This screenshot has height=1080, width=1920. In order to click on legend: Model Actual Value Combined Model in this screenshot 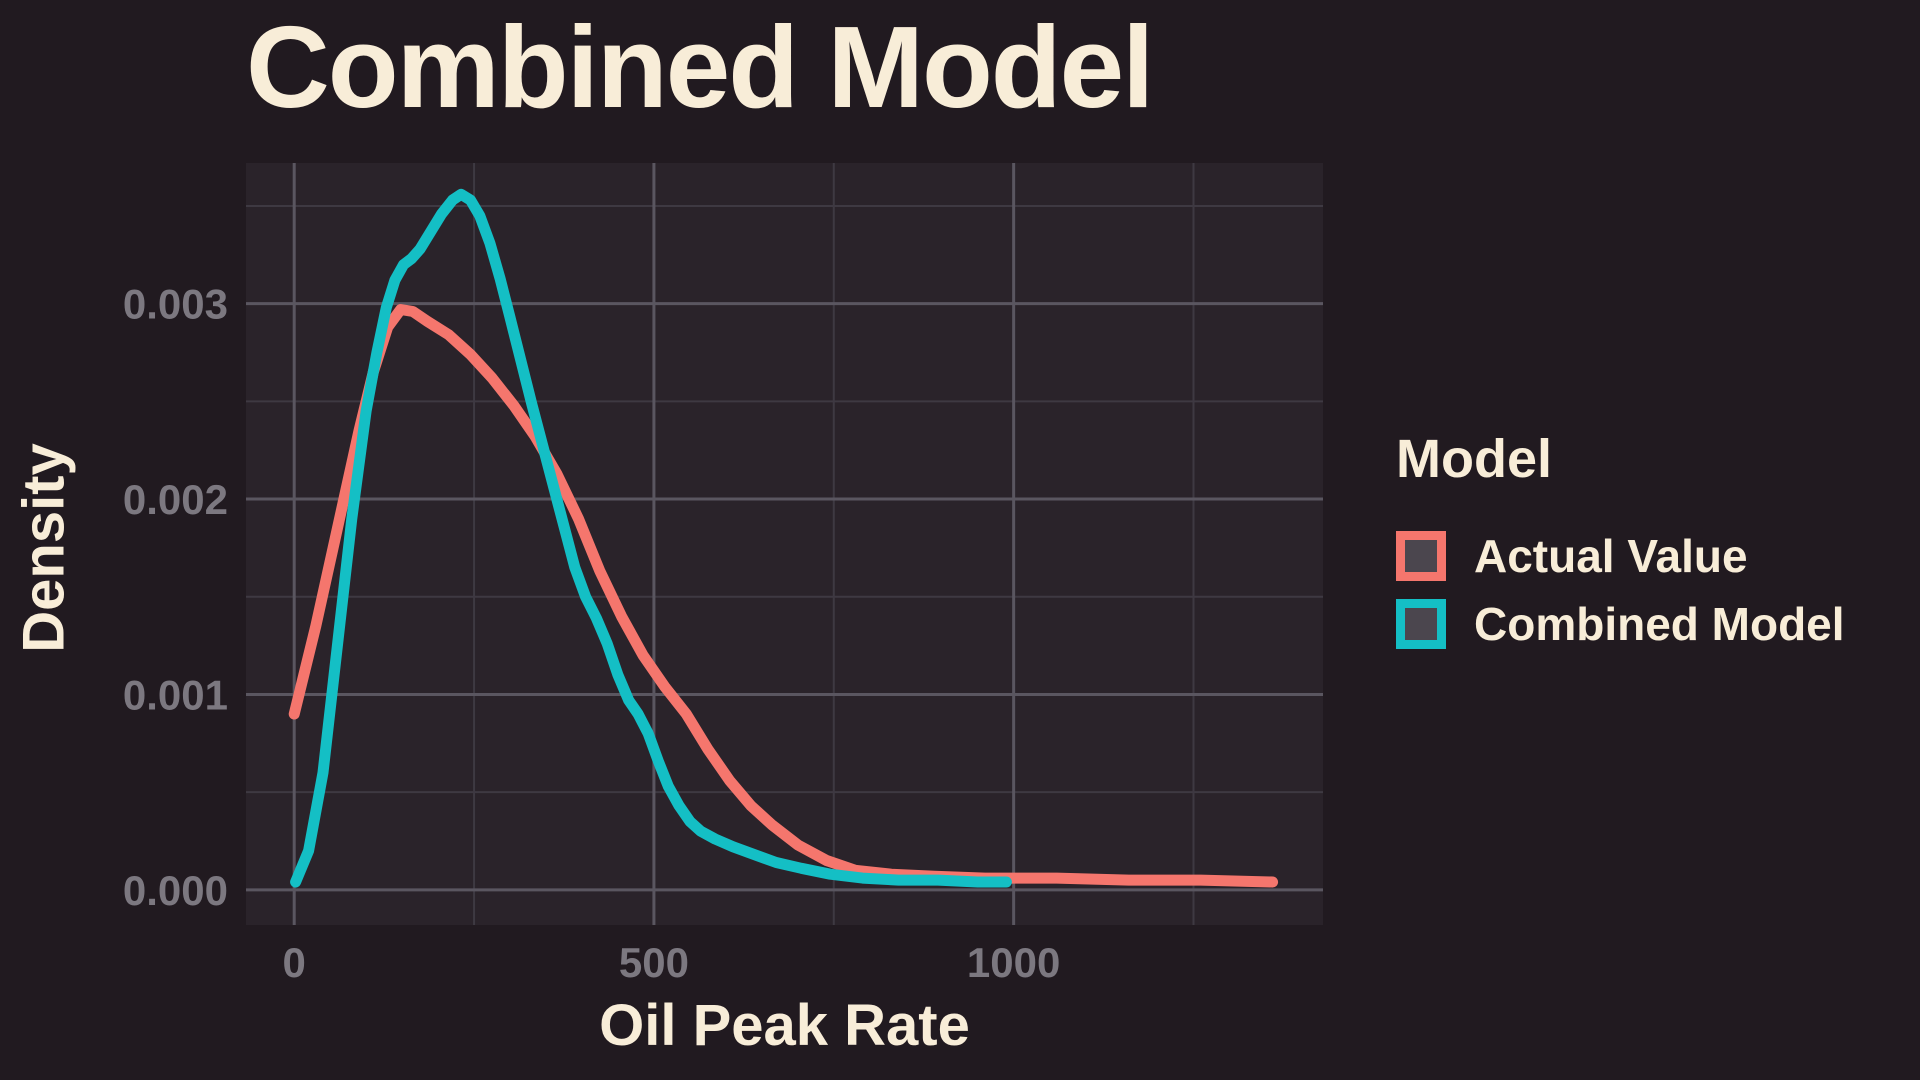, I will do `click(1620, 543)`.